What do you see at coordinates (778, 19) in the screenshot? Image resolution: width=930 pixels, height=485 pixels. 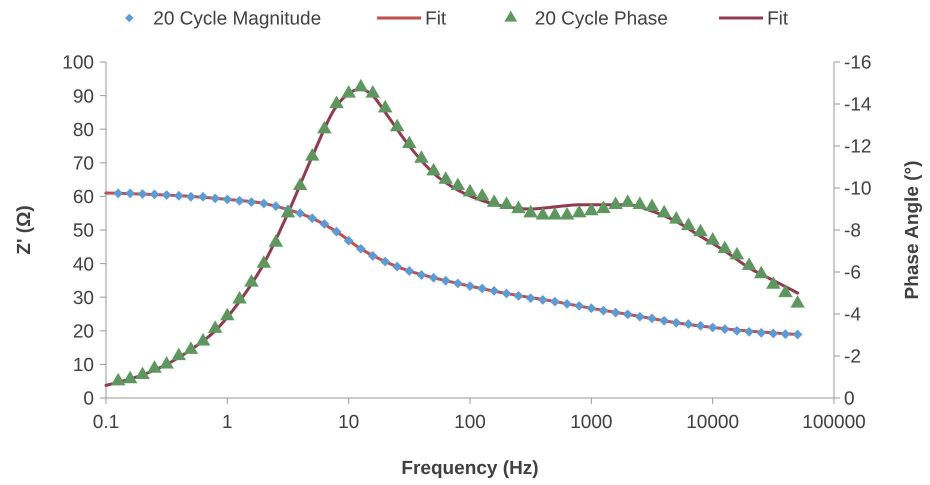 I see `legend-label: Fit` at bounding box center [778, 19].